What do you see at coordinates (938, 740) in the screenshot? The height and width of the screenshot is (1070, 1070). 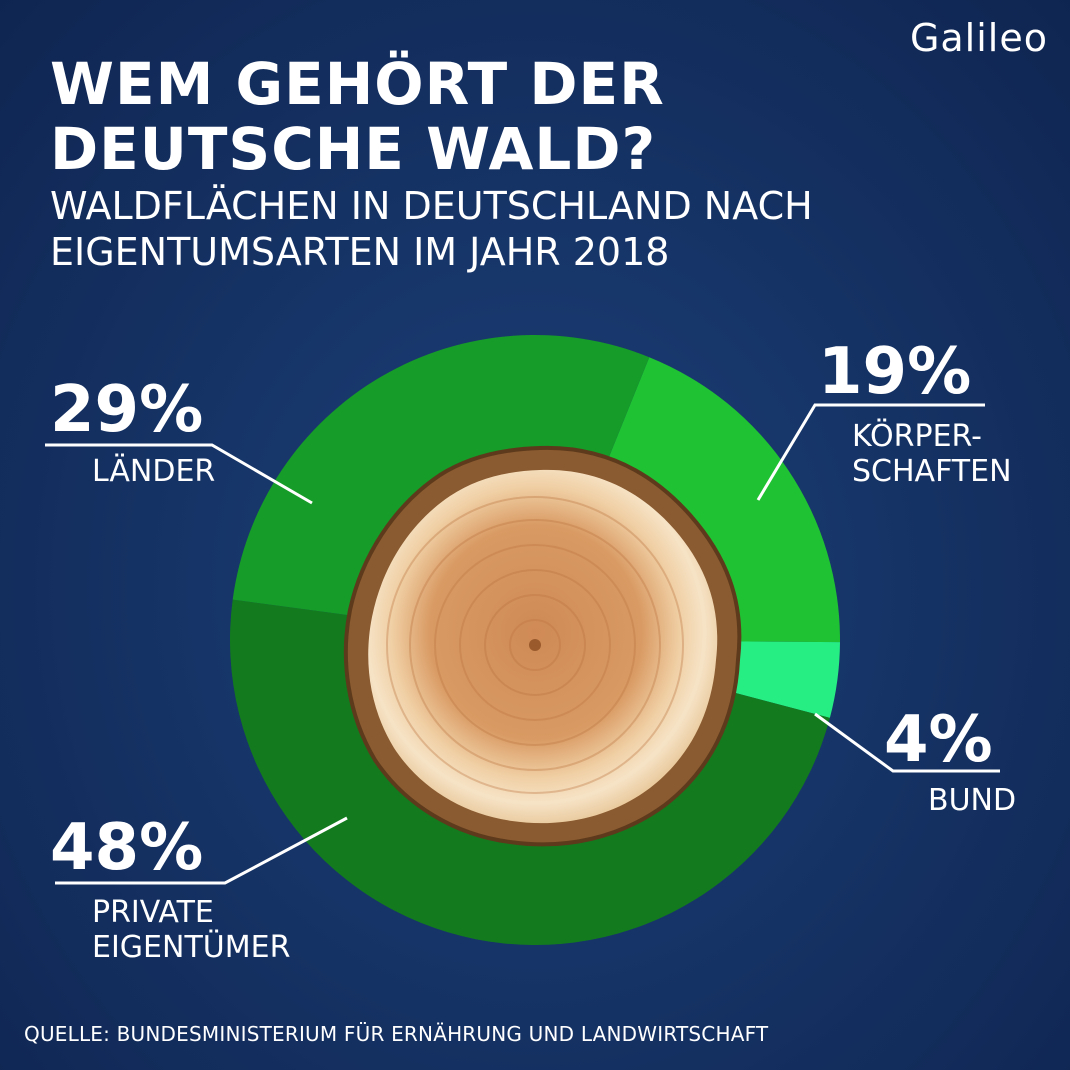 I see `pct-bund: 4%` at bounding box center [938, 740].